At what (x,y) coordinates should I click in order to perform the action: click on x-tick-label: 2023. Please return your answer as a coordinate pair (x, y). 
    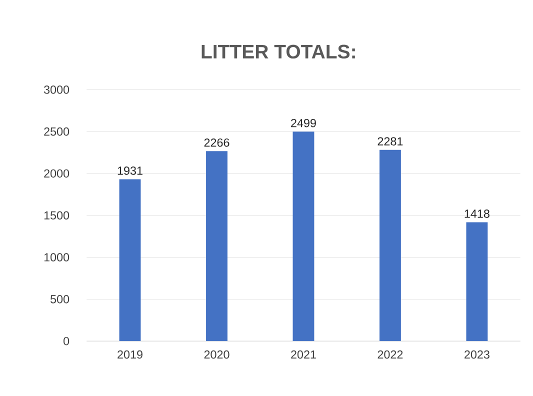
    Looking at the image, I should click on (477, 354).